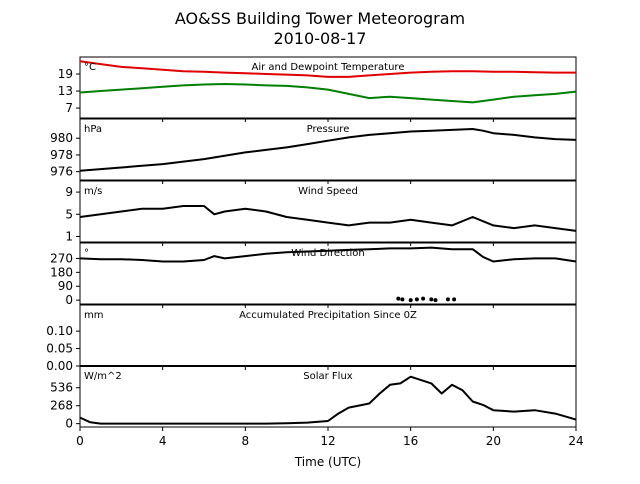 This screenshot has height=484, width=640. What do you see at coordinates (69, 236) in the screenshot?
I see `y-tick-label: 1` at bounding box center [69, 236].